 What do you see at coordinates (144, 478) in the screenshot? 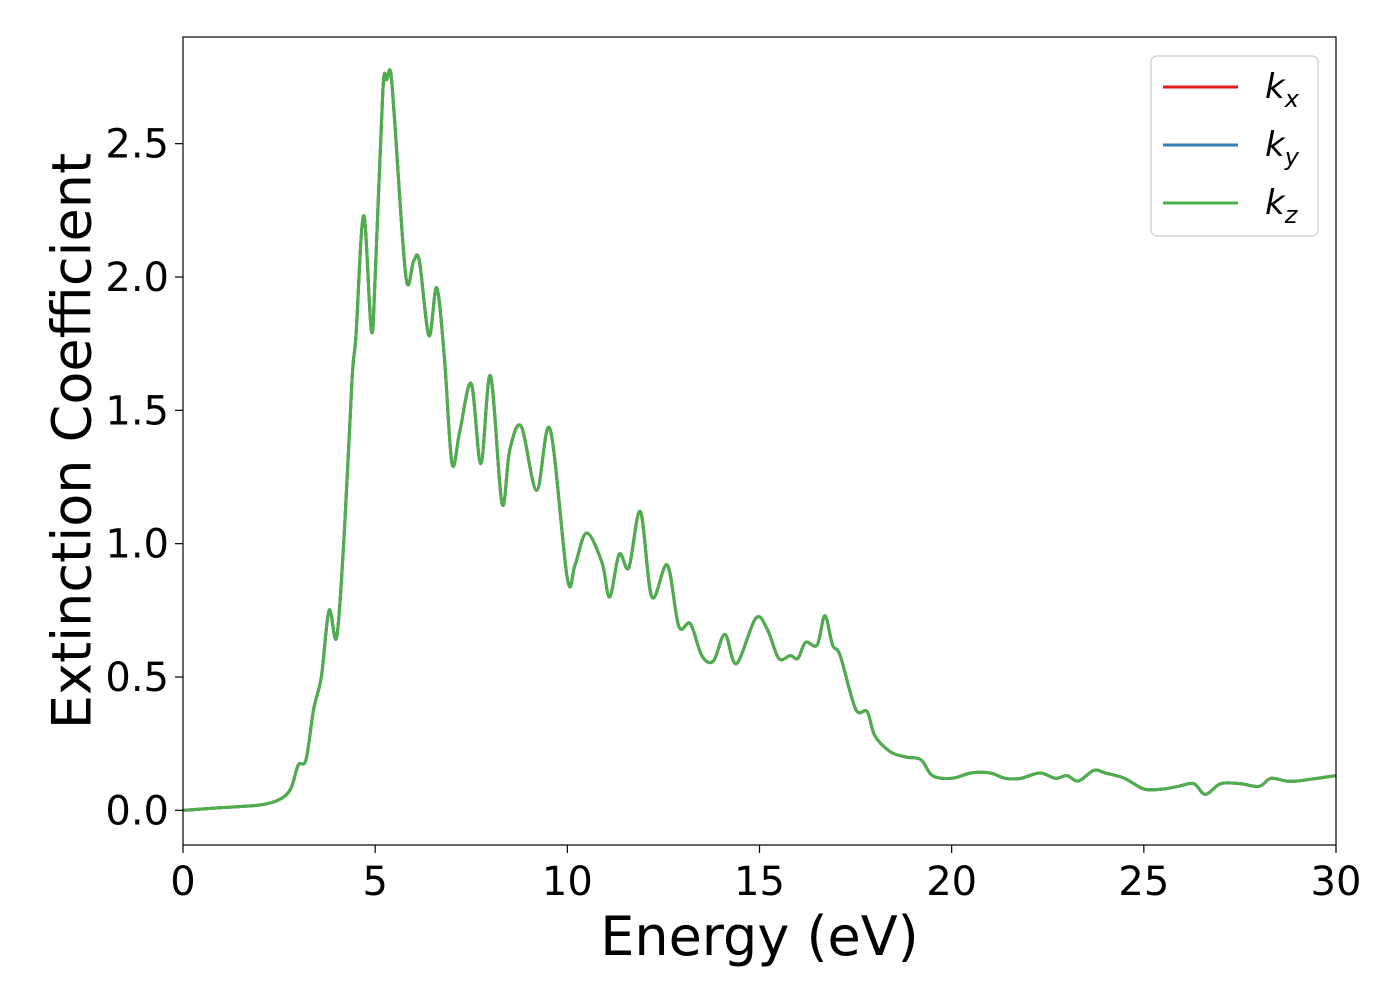
I see `y-axis-ticks: 0.0 0.5 1.0 1.5 2.0 2.5` at bounding box center [144, 478].